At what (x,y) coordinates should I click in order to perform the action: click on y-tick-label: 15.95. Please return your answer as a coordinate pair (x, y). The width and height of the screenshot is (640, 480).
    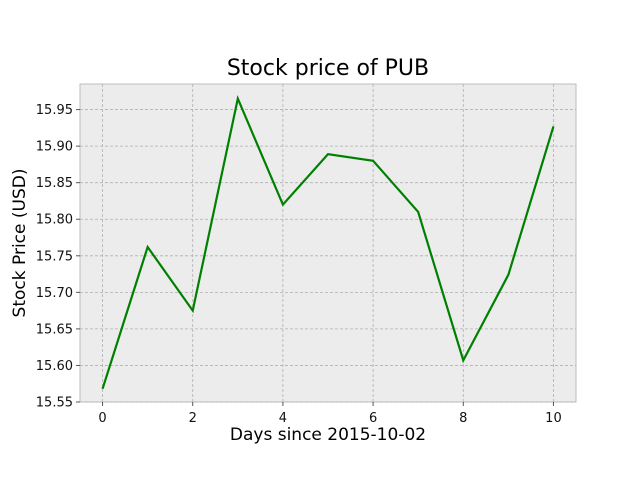
    Looking at the image, I should click on (54, 110).